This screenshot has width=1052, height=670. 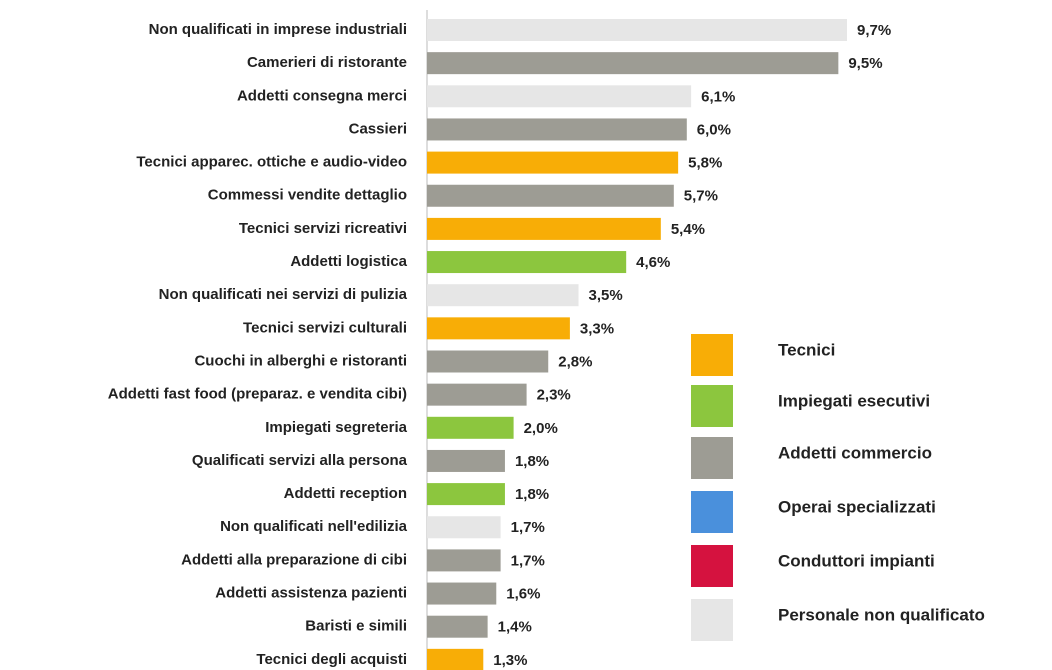 I want to click on category-label: Cuochi in alberghi e ristoranti, so click(x=300, y=360).